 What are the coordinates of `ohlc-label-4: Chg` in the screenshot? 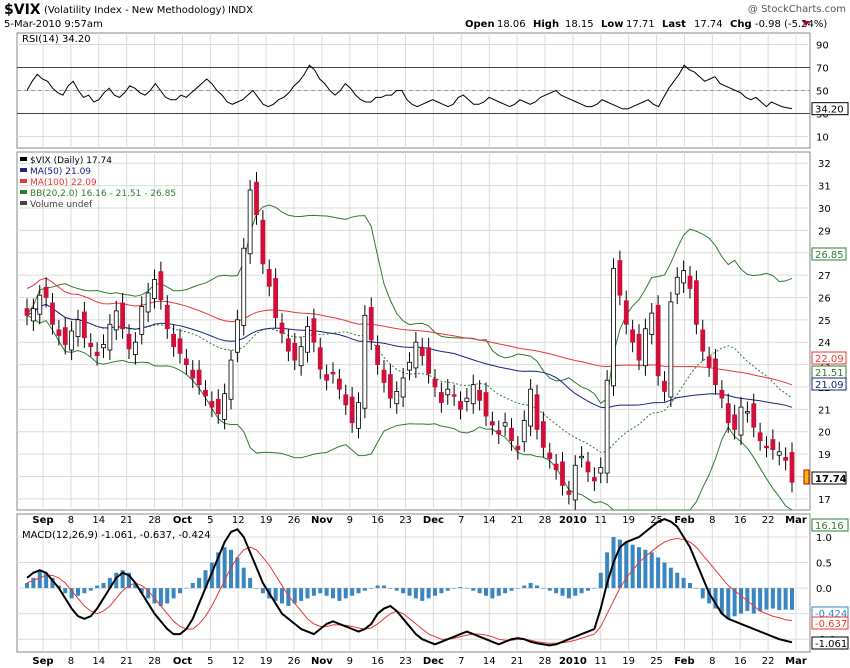 It's located at (741, 24).